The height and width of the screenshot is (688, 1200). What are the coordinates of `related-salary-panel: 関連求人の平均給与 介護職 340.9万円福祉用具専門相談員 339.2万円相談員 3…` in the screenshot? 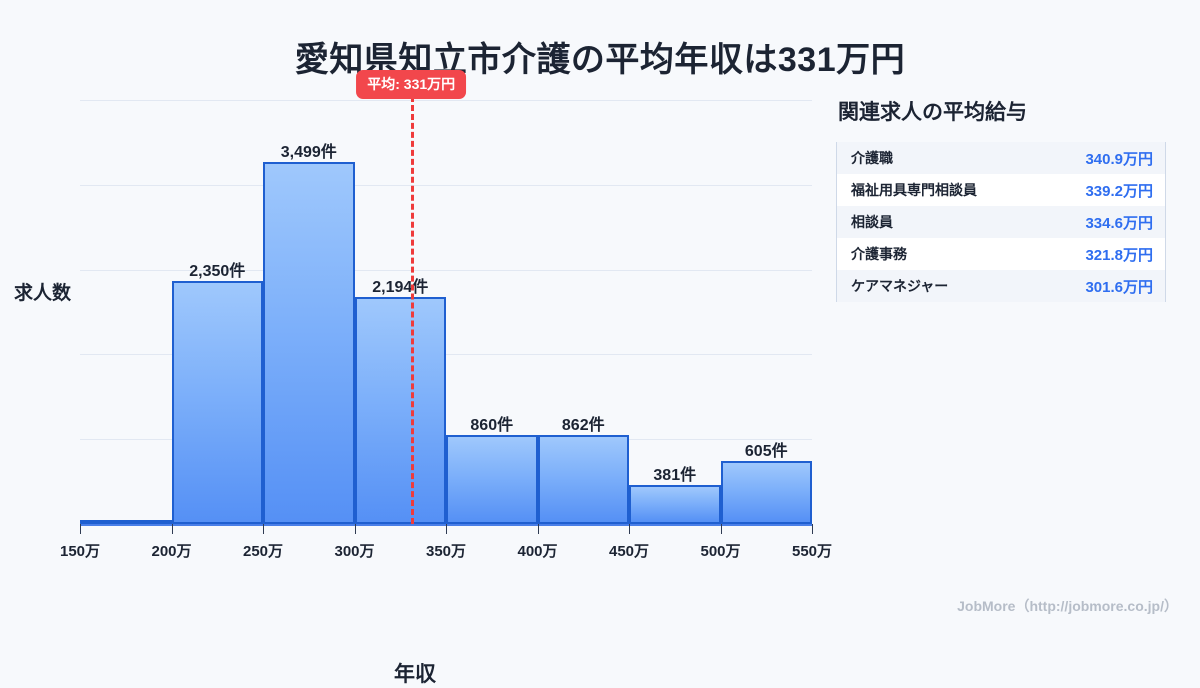 It's located at (1001, 199).